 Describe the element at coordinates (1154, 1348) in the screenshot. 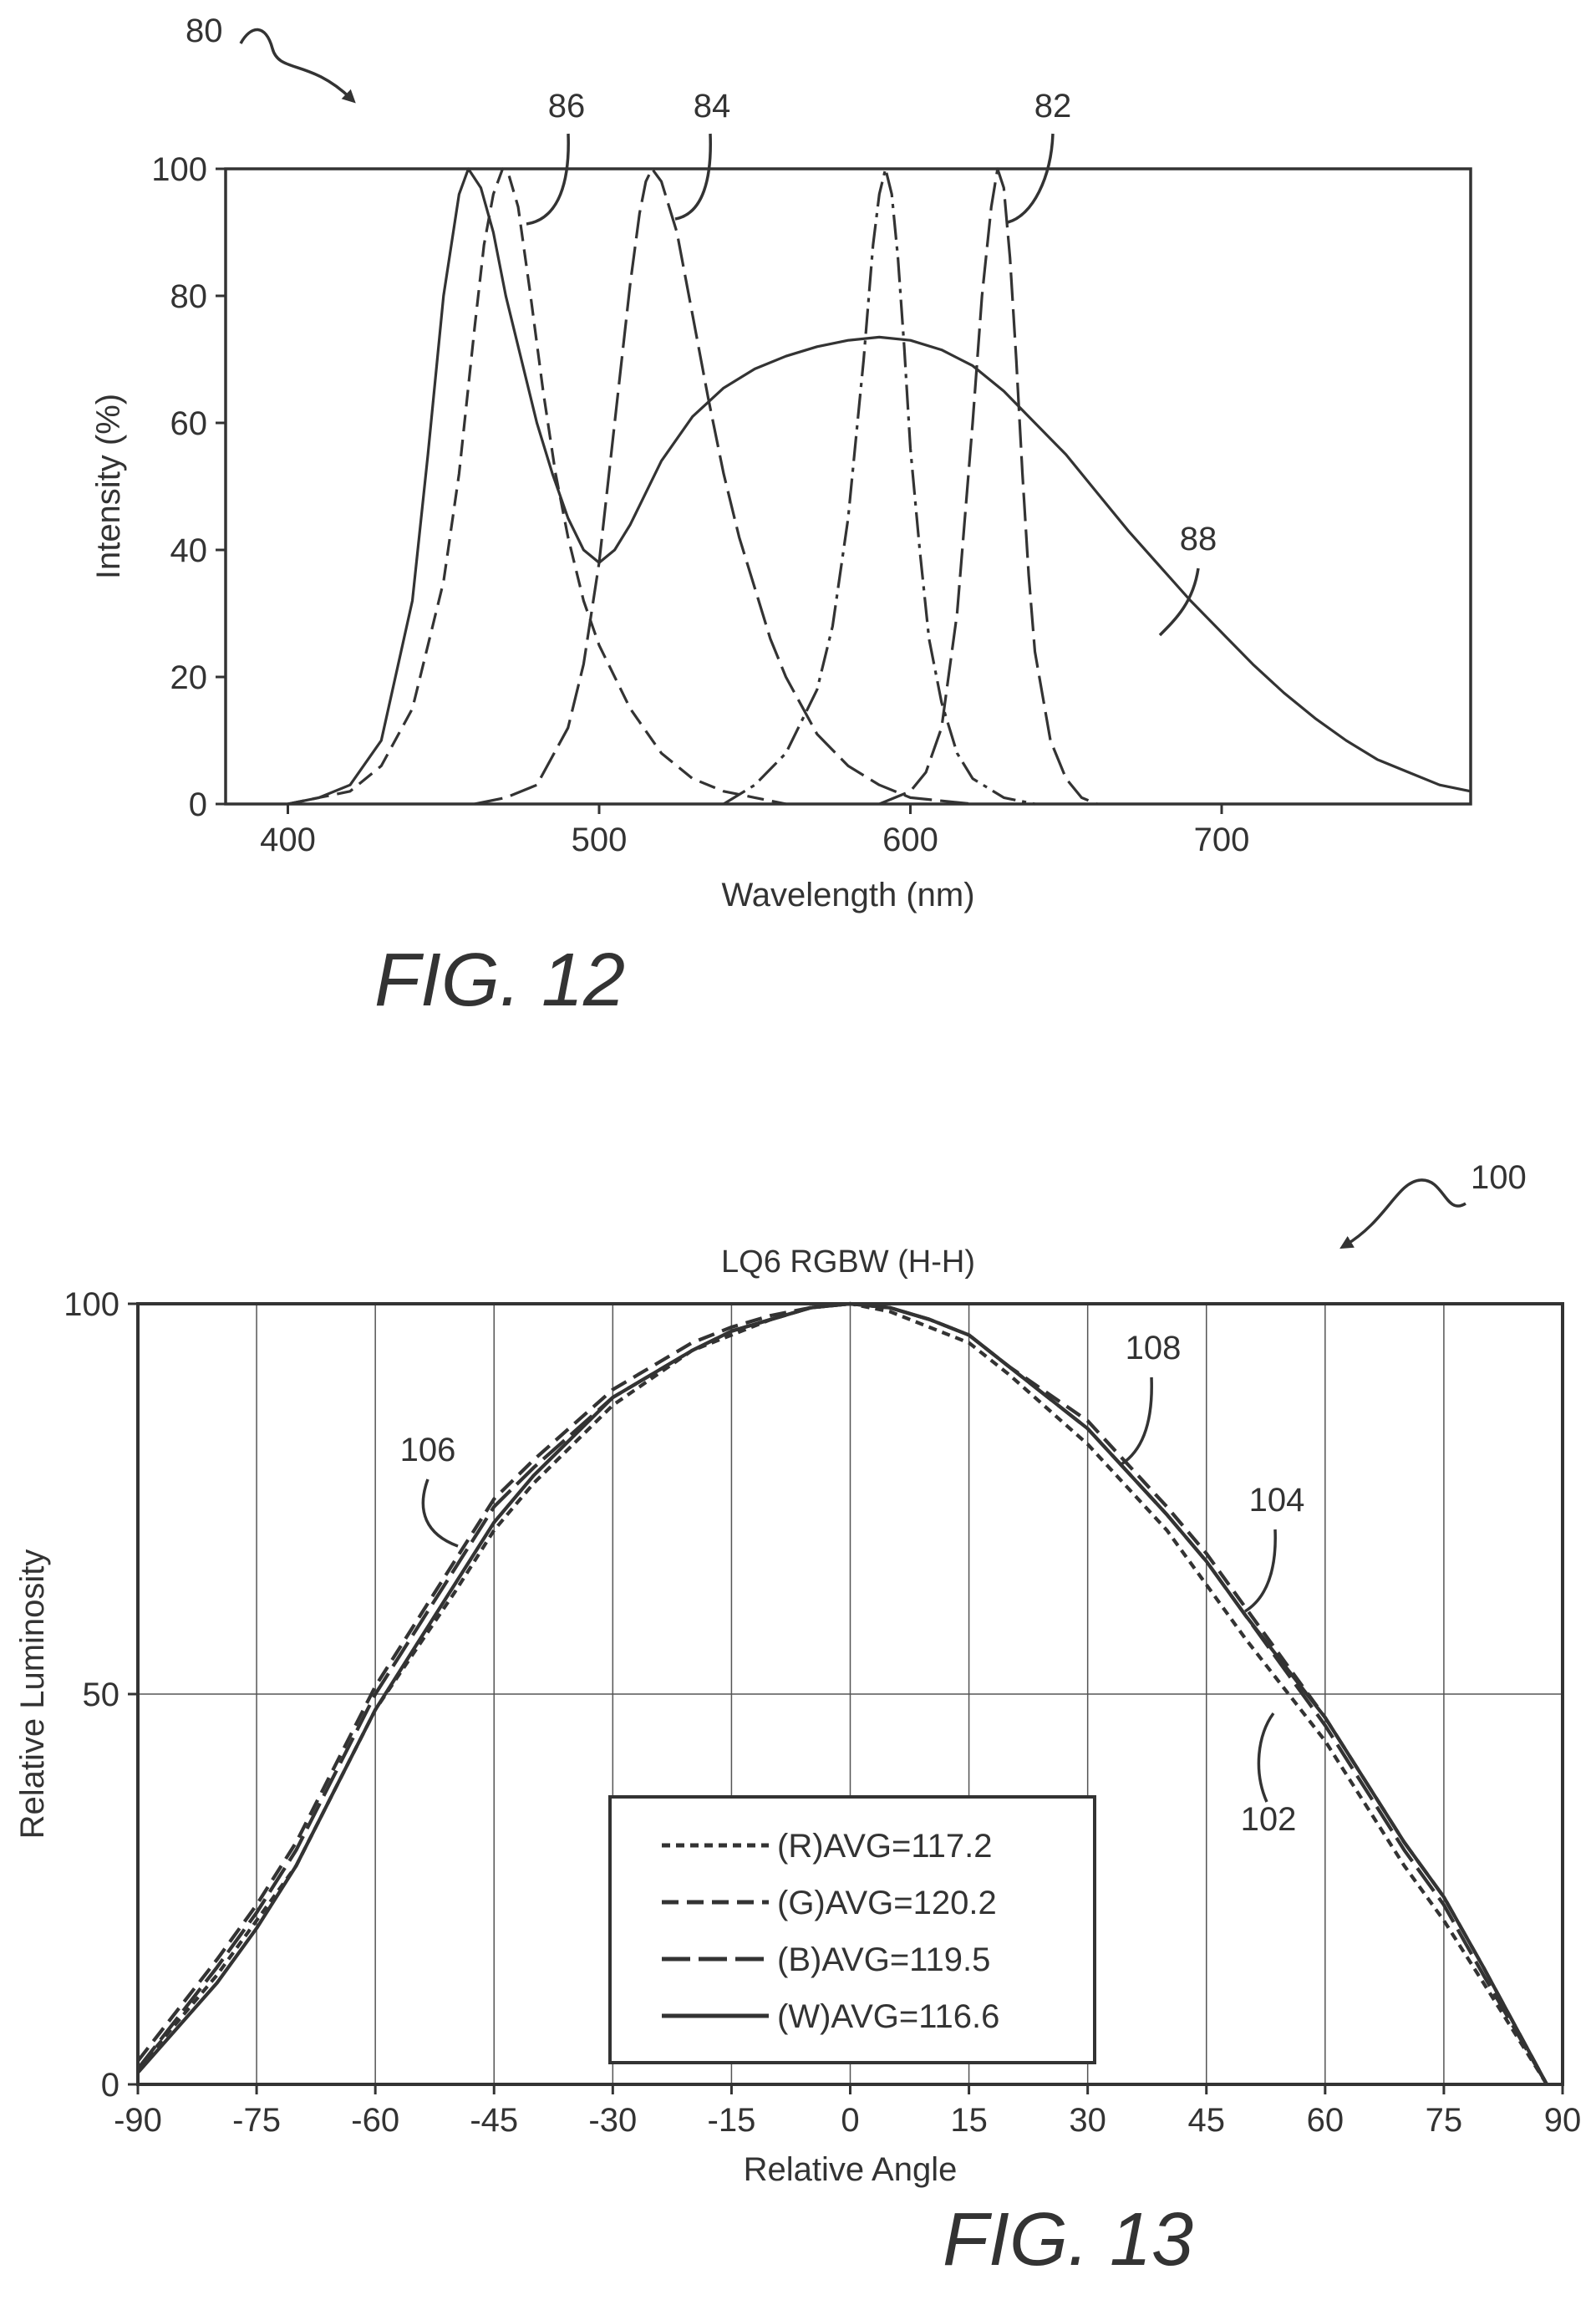

I see `callout-label-108: 108` at that location.